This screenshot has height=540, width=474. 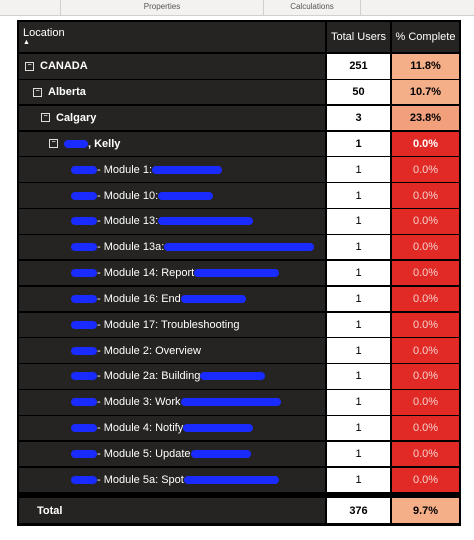 I want to click on total-value: 9.7%, so click(x=425, y=510).